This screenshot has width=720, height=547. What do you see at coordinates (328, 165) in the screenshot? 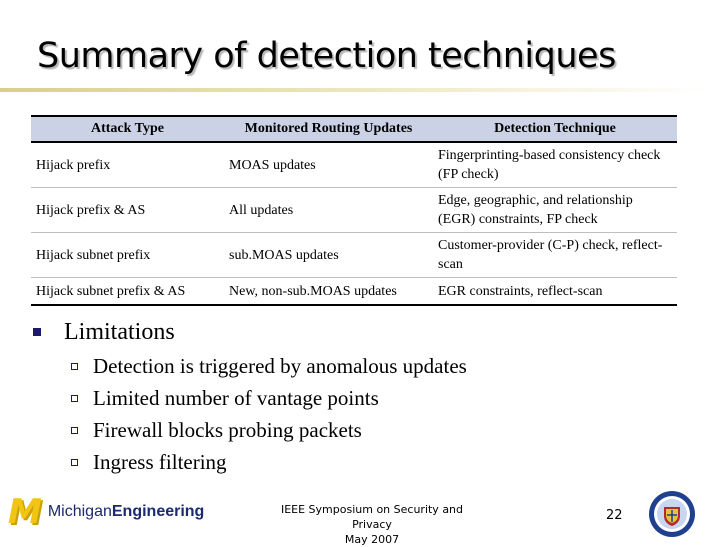
I see `cell-monitored-updates: MOAS updates` at bounding box center [328, 165].